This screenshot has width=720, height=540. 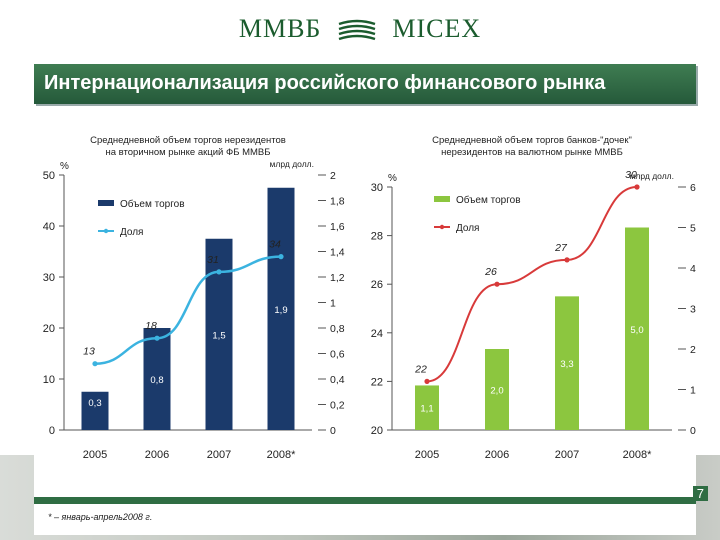 I want to click on bar-value-label: 1,1, so click(x=426, y=409).